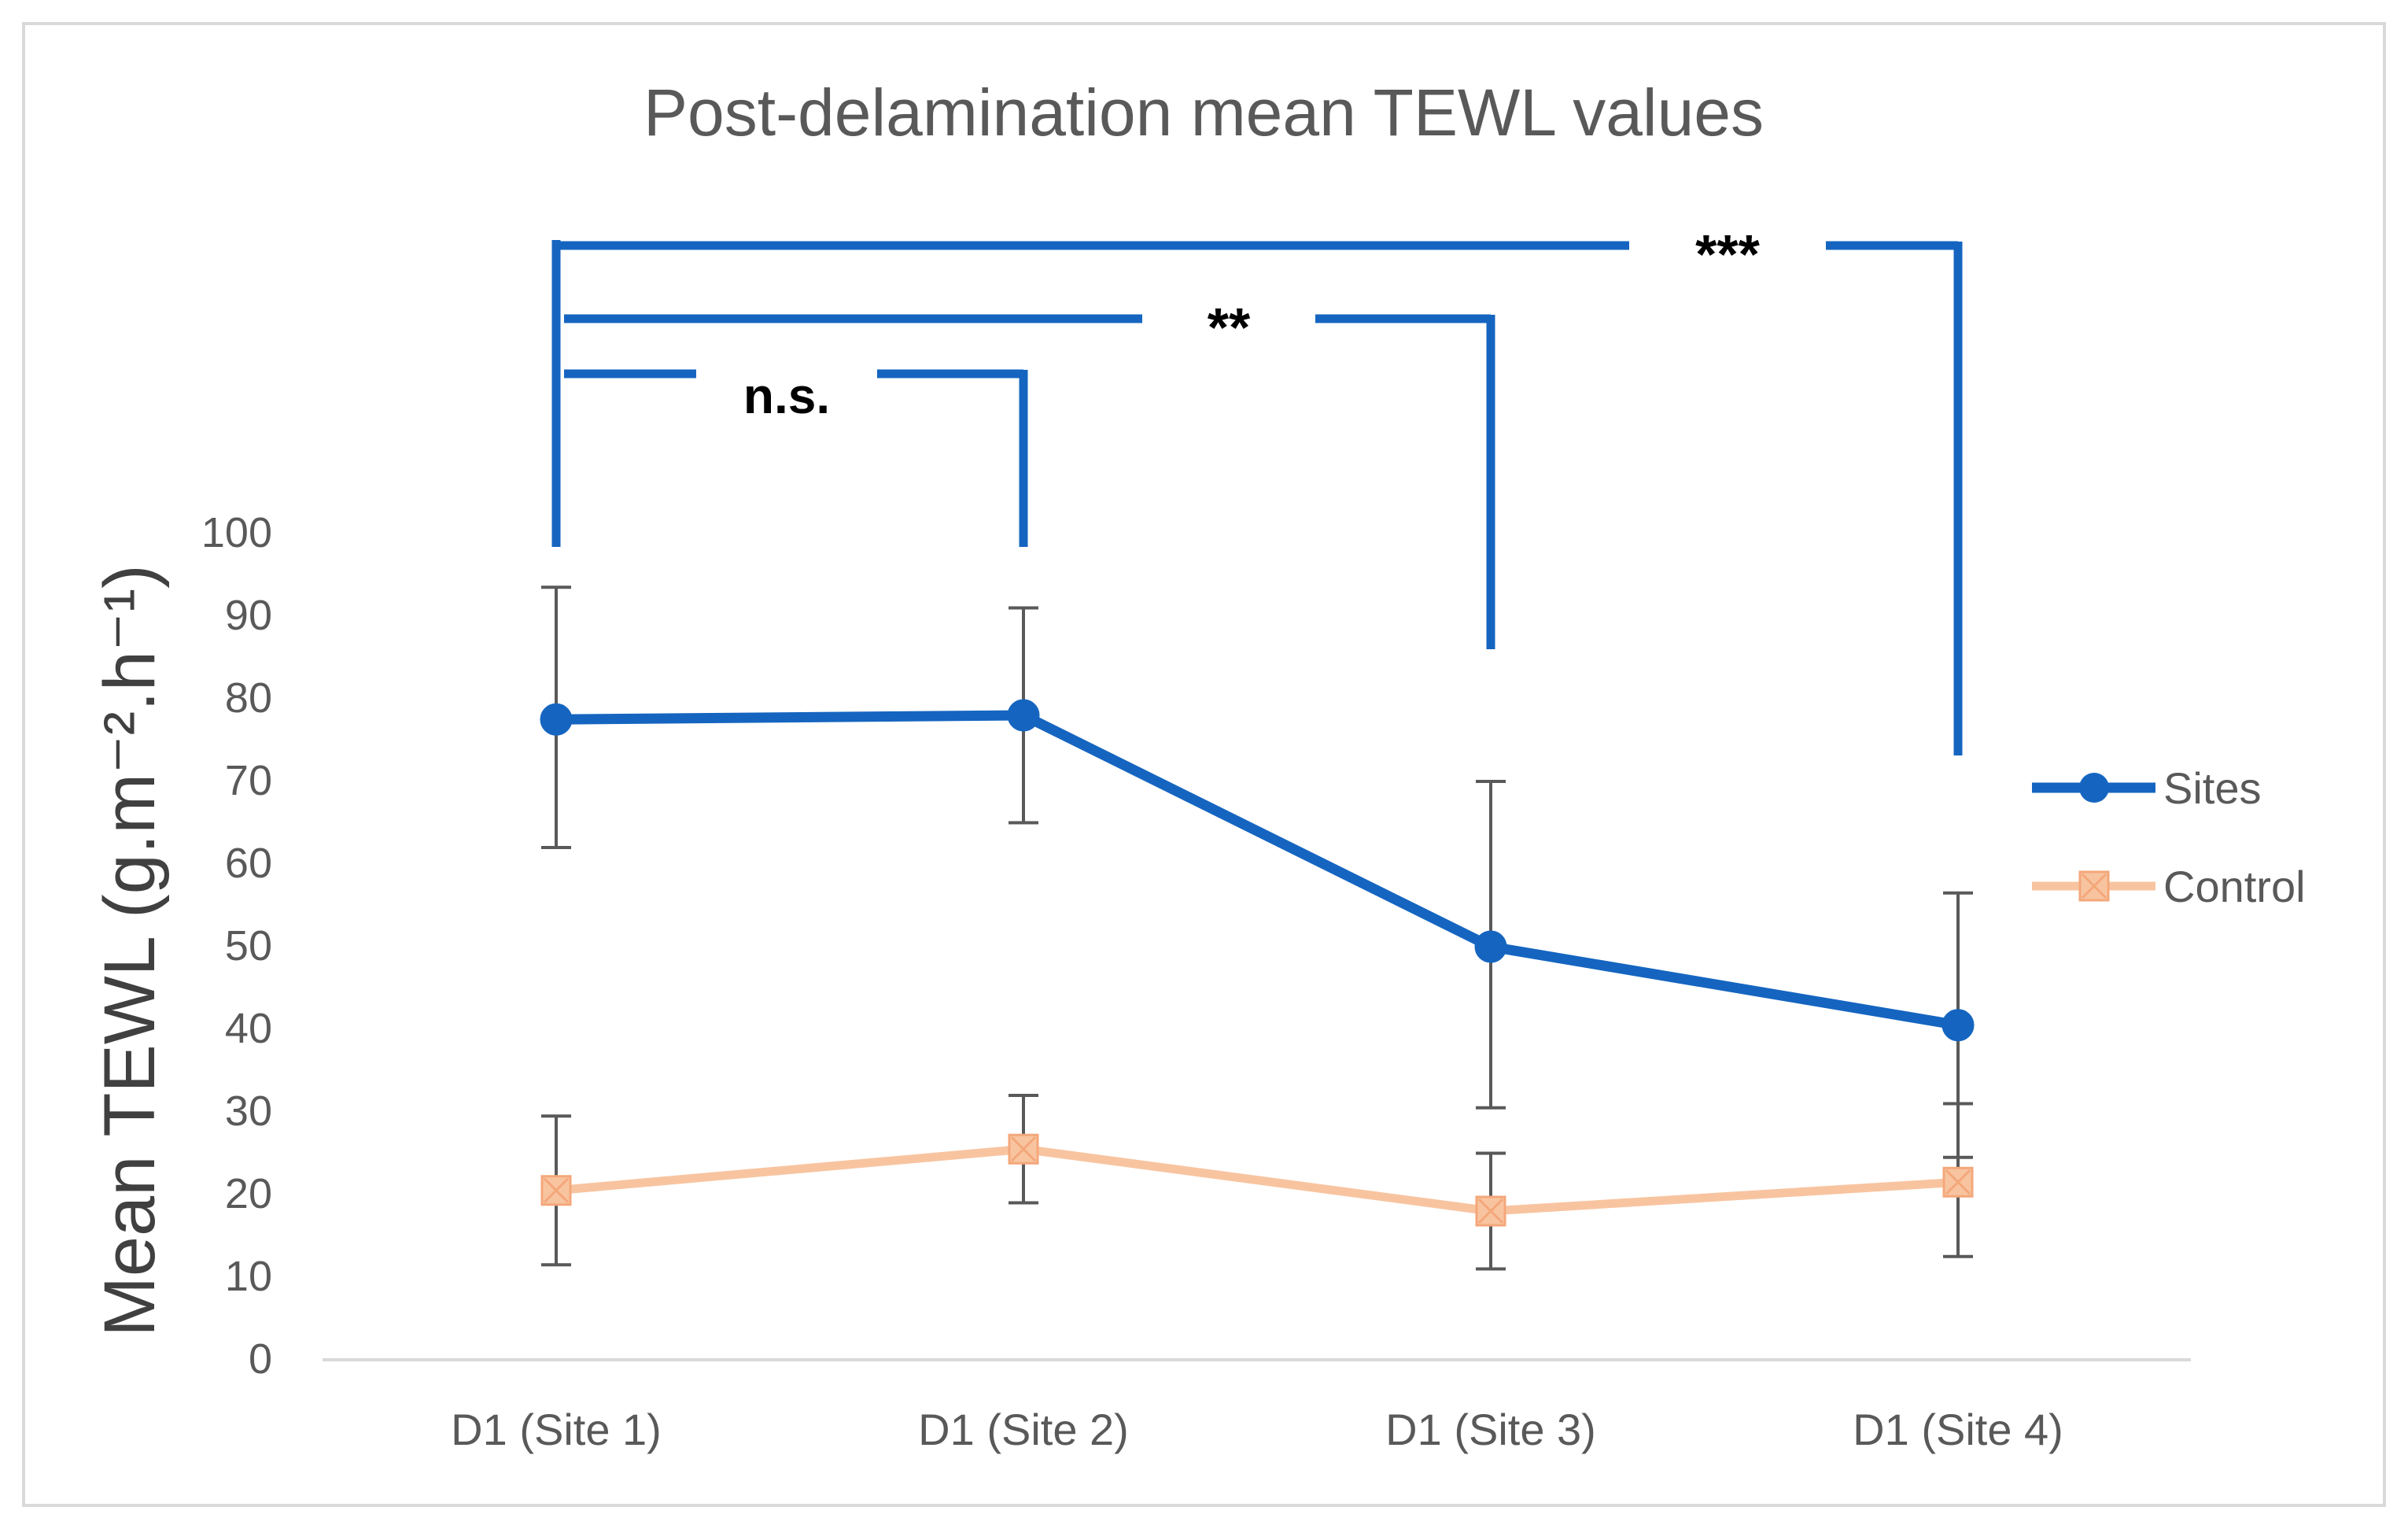 The width and height of the screenshot is (2408, 1529). What do you see at coordinates (2094, 886) in the screenshot?
I see `legend-marker-cross` at bounding box center [2094, 886].